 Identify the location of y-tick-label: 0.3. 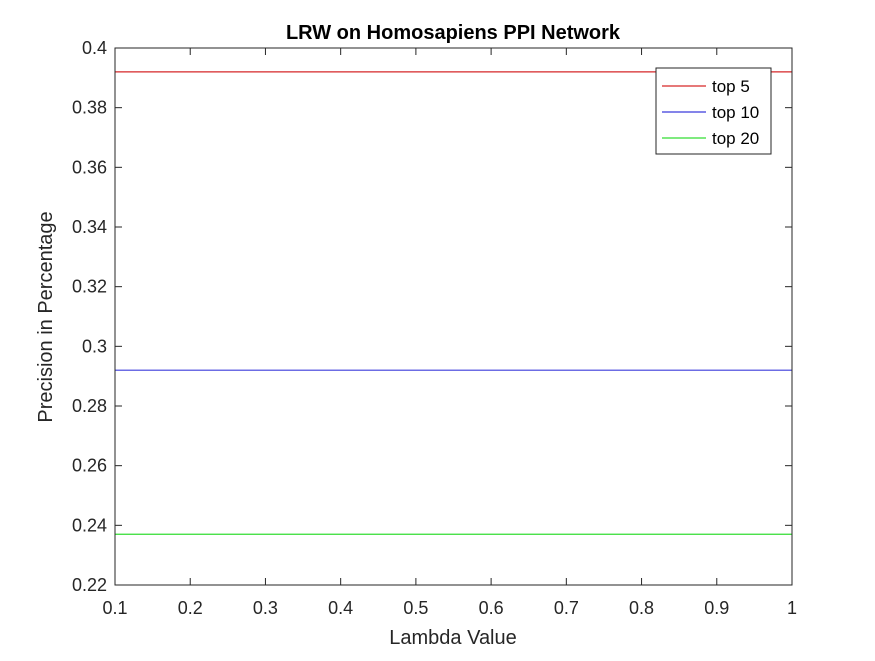
(94, 346).